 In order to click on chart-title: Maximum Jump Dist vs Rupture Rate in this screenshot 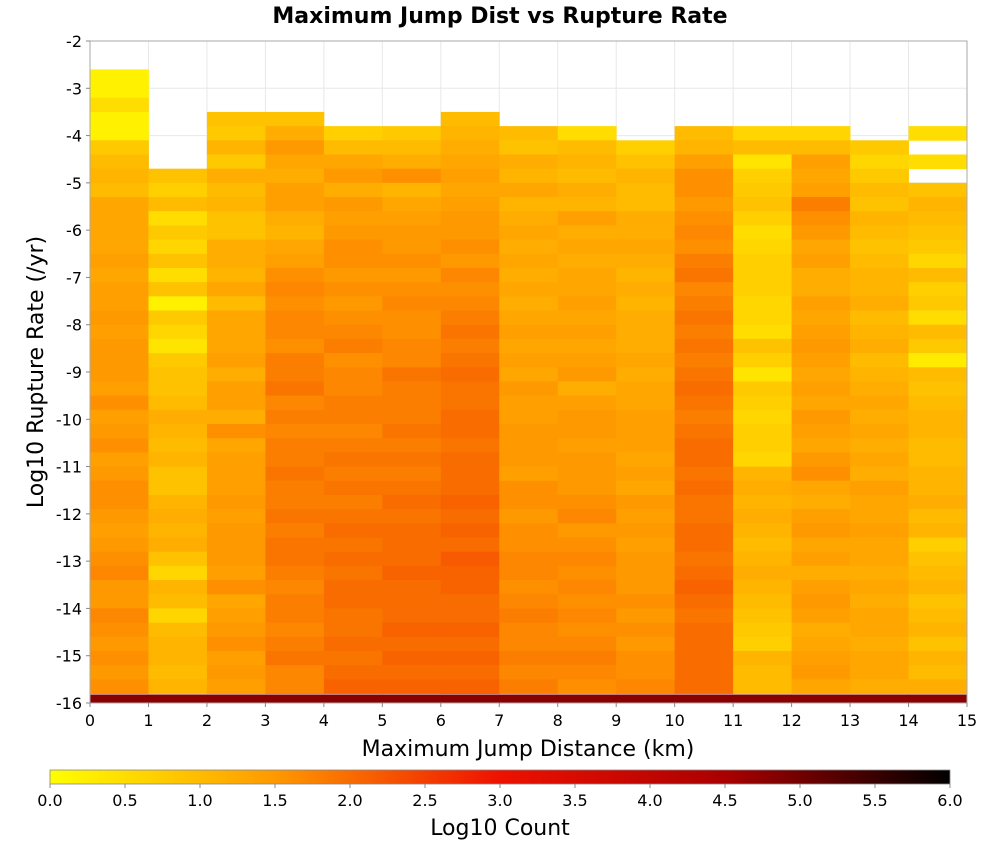, I will do `click(499, 16)`.